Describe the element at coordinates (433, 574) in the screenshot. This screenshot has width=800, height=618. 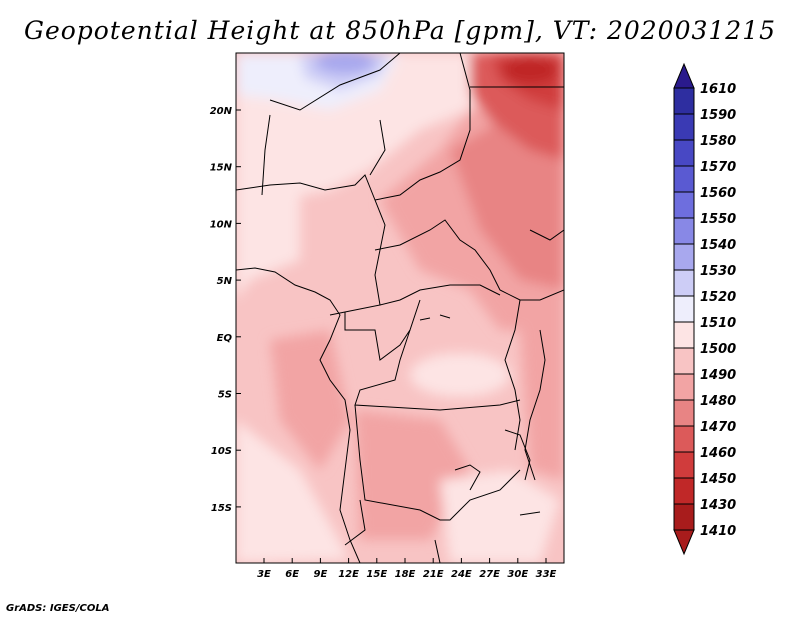
I see `x-tick-label: 21E` at that location.